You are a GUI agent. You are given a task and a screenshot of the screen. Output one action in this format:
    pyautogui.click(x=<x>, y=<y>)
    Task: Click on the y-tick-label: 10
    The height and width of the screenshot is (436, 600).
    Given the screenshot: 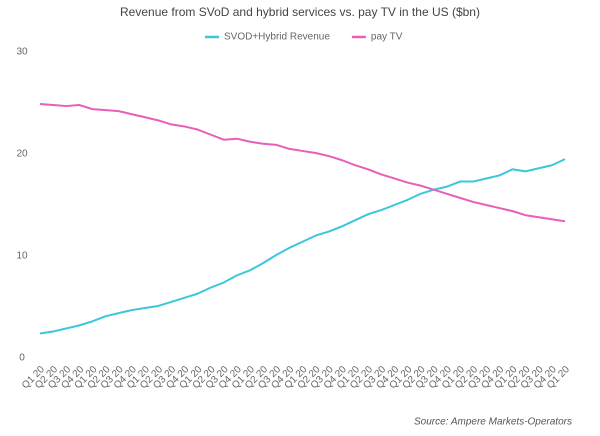 What is the action you would take?
    pyautogui.click(x=22, y=256)
    